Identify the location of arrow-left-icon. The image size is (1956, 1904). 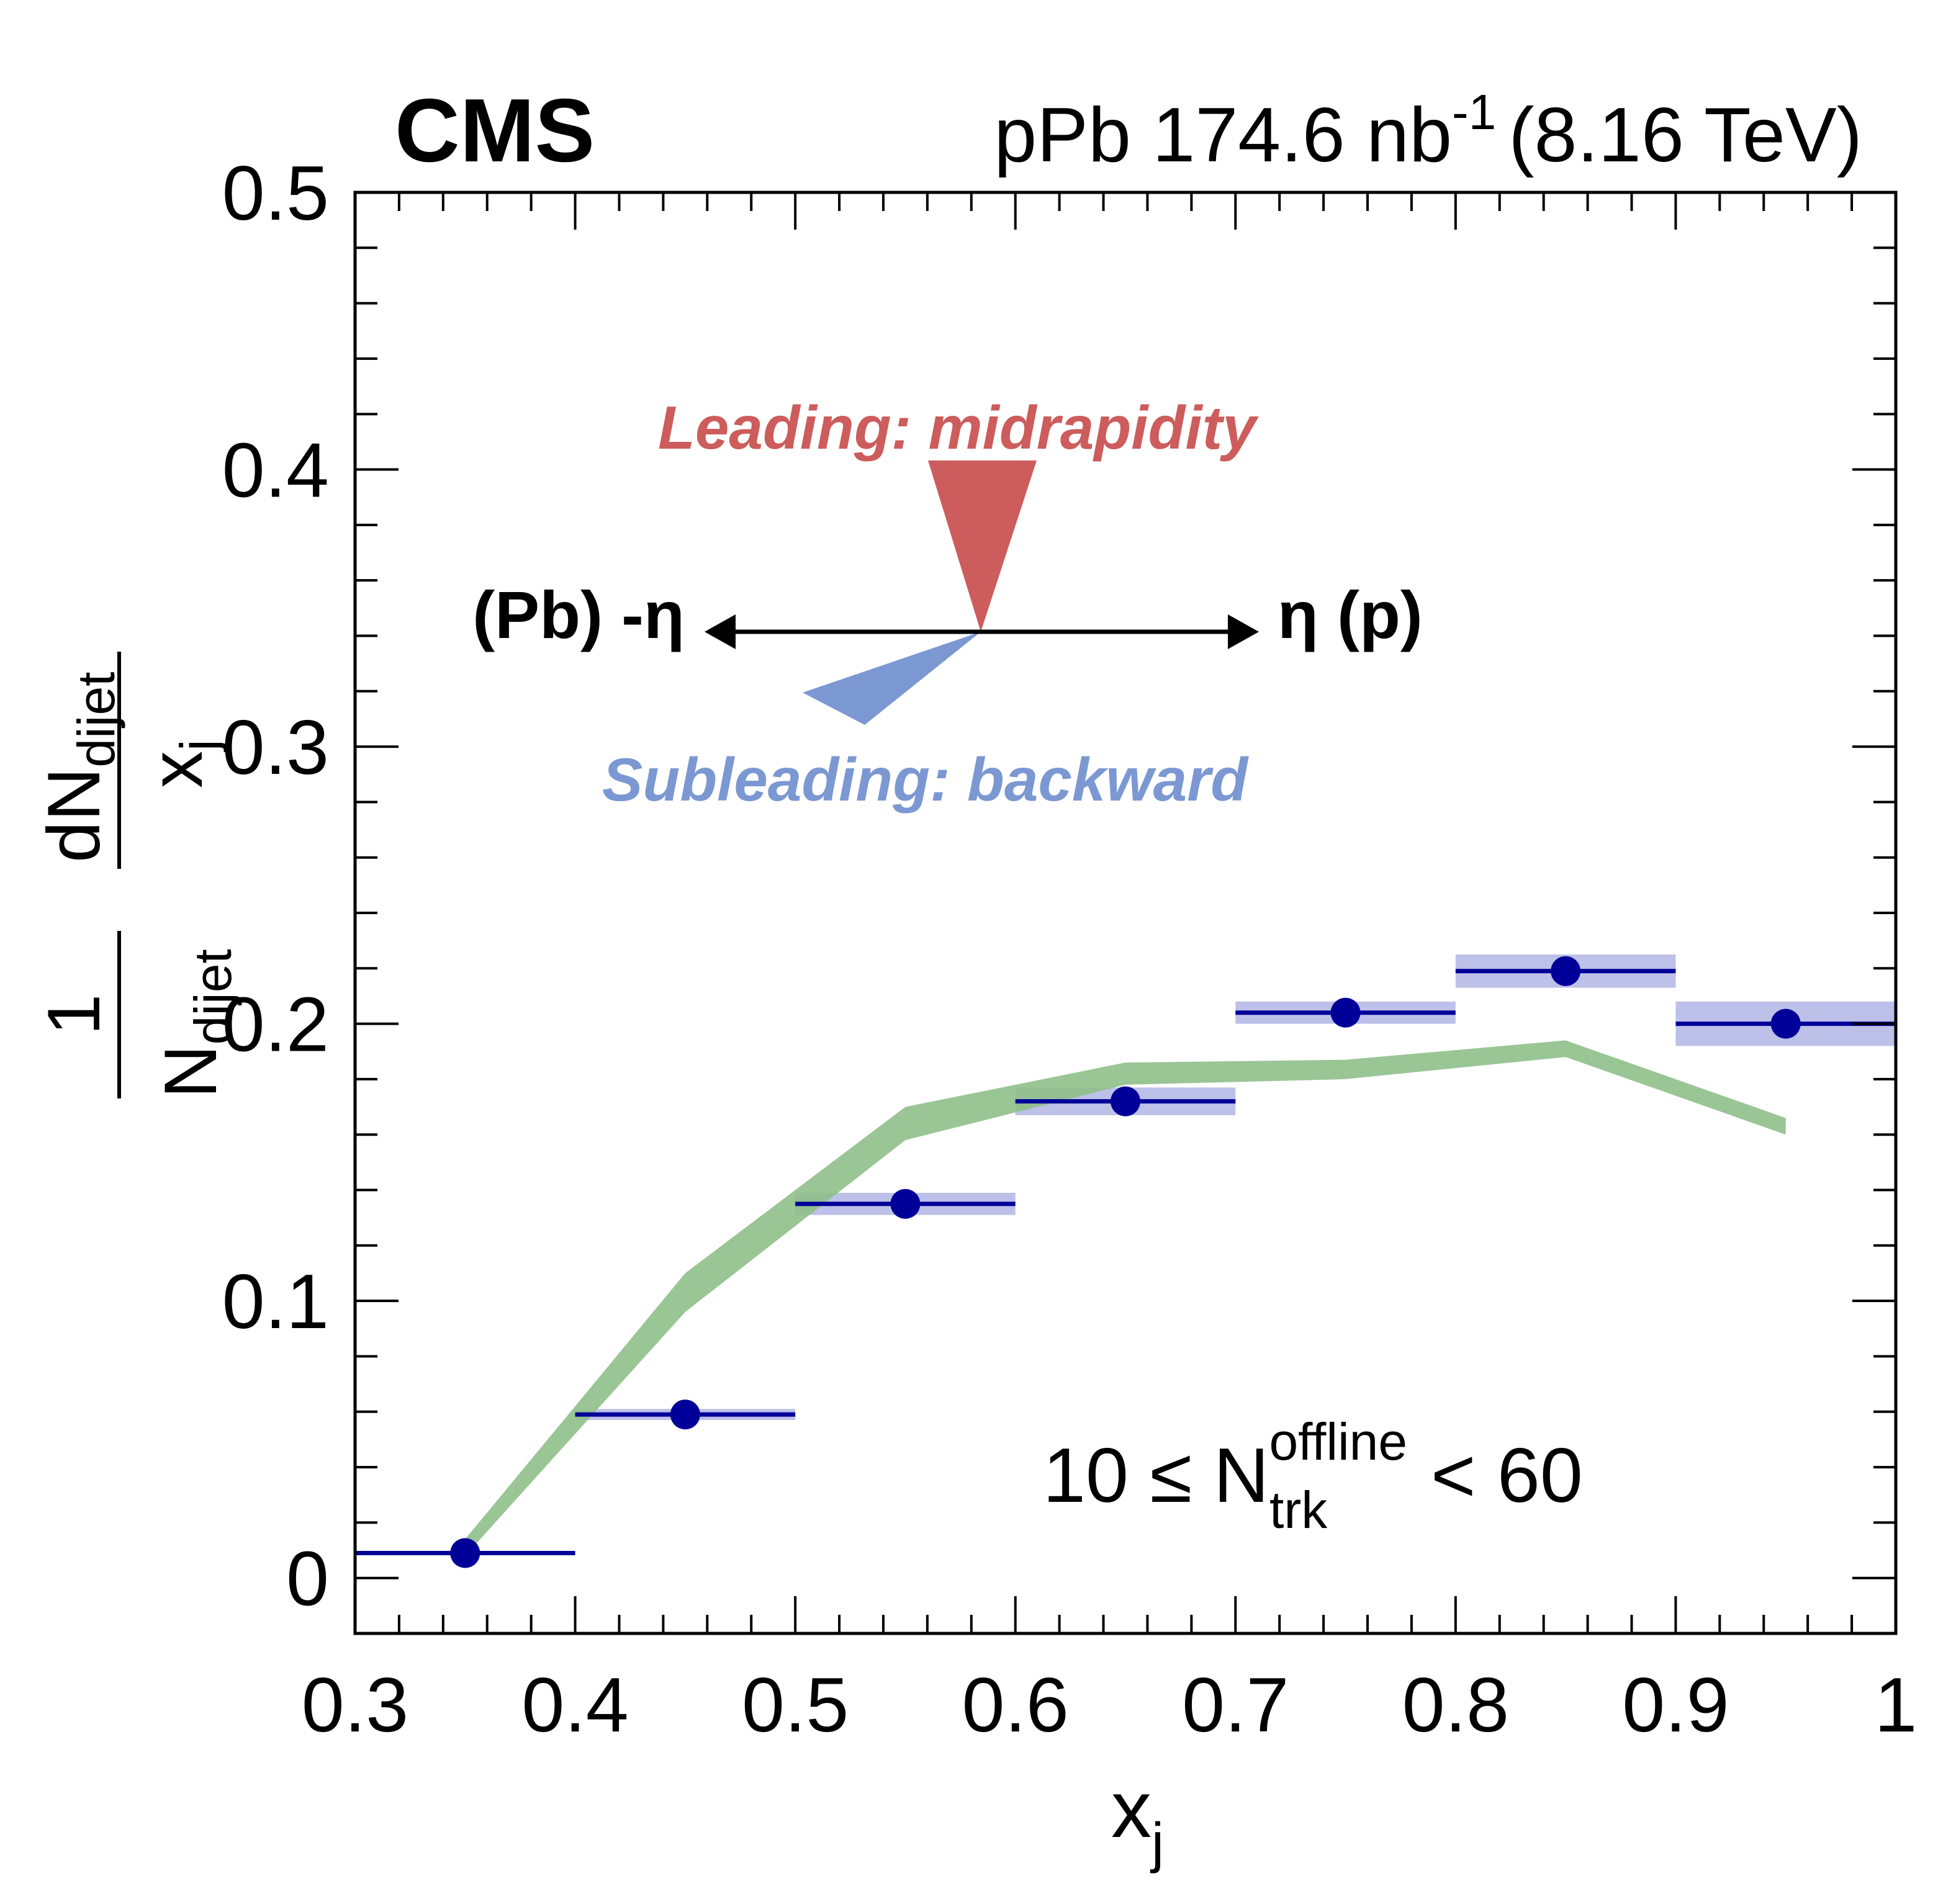
(720, 631).